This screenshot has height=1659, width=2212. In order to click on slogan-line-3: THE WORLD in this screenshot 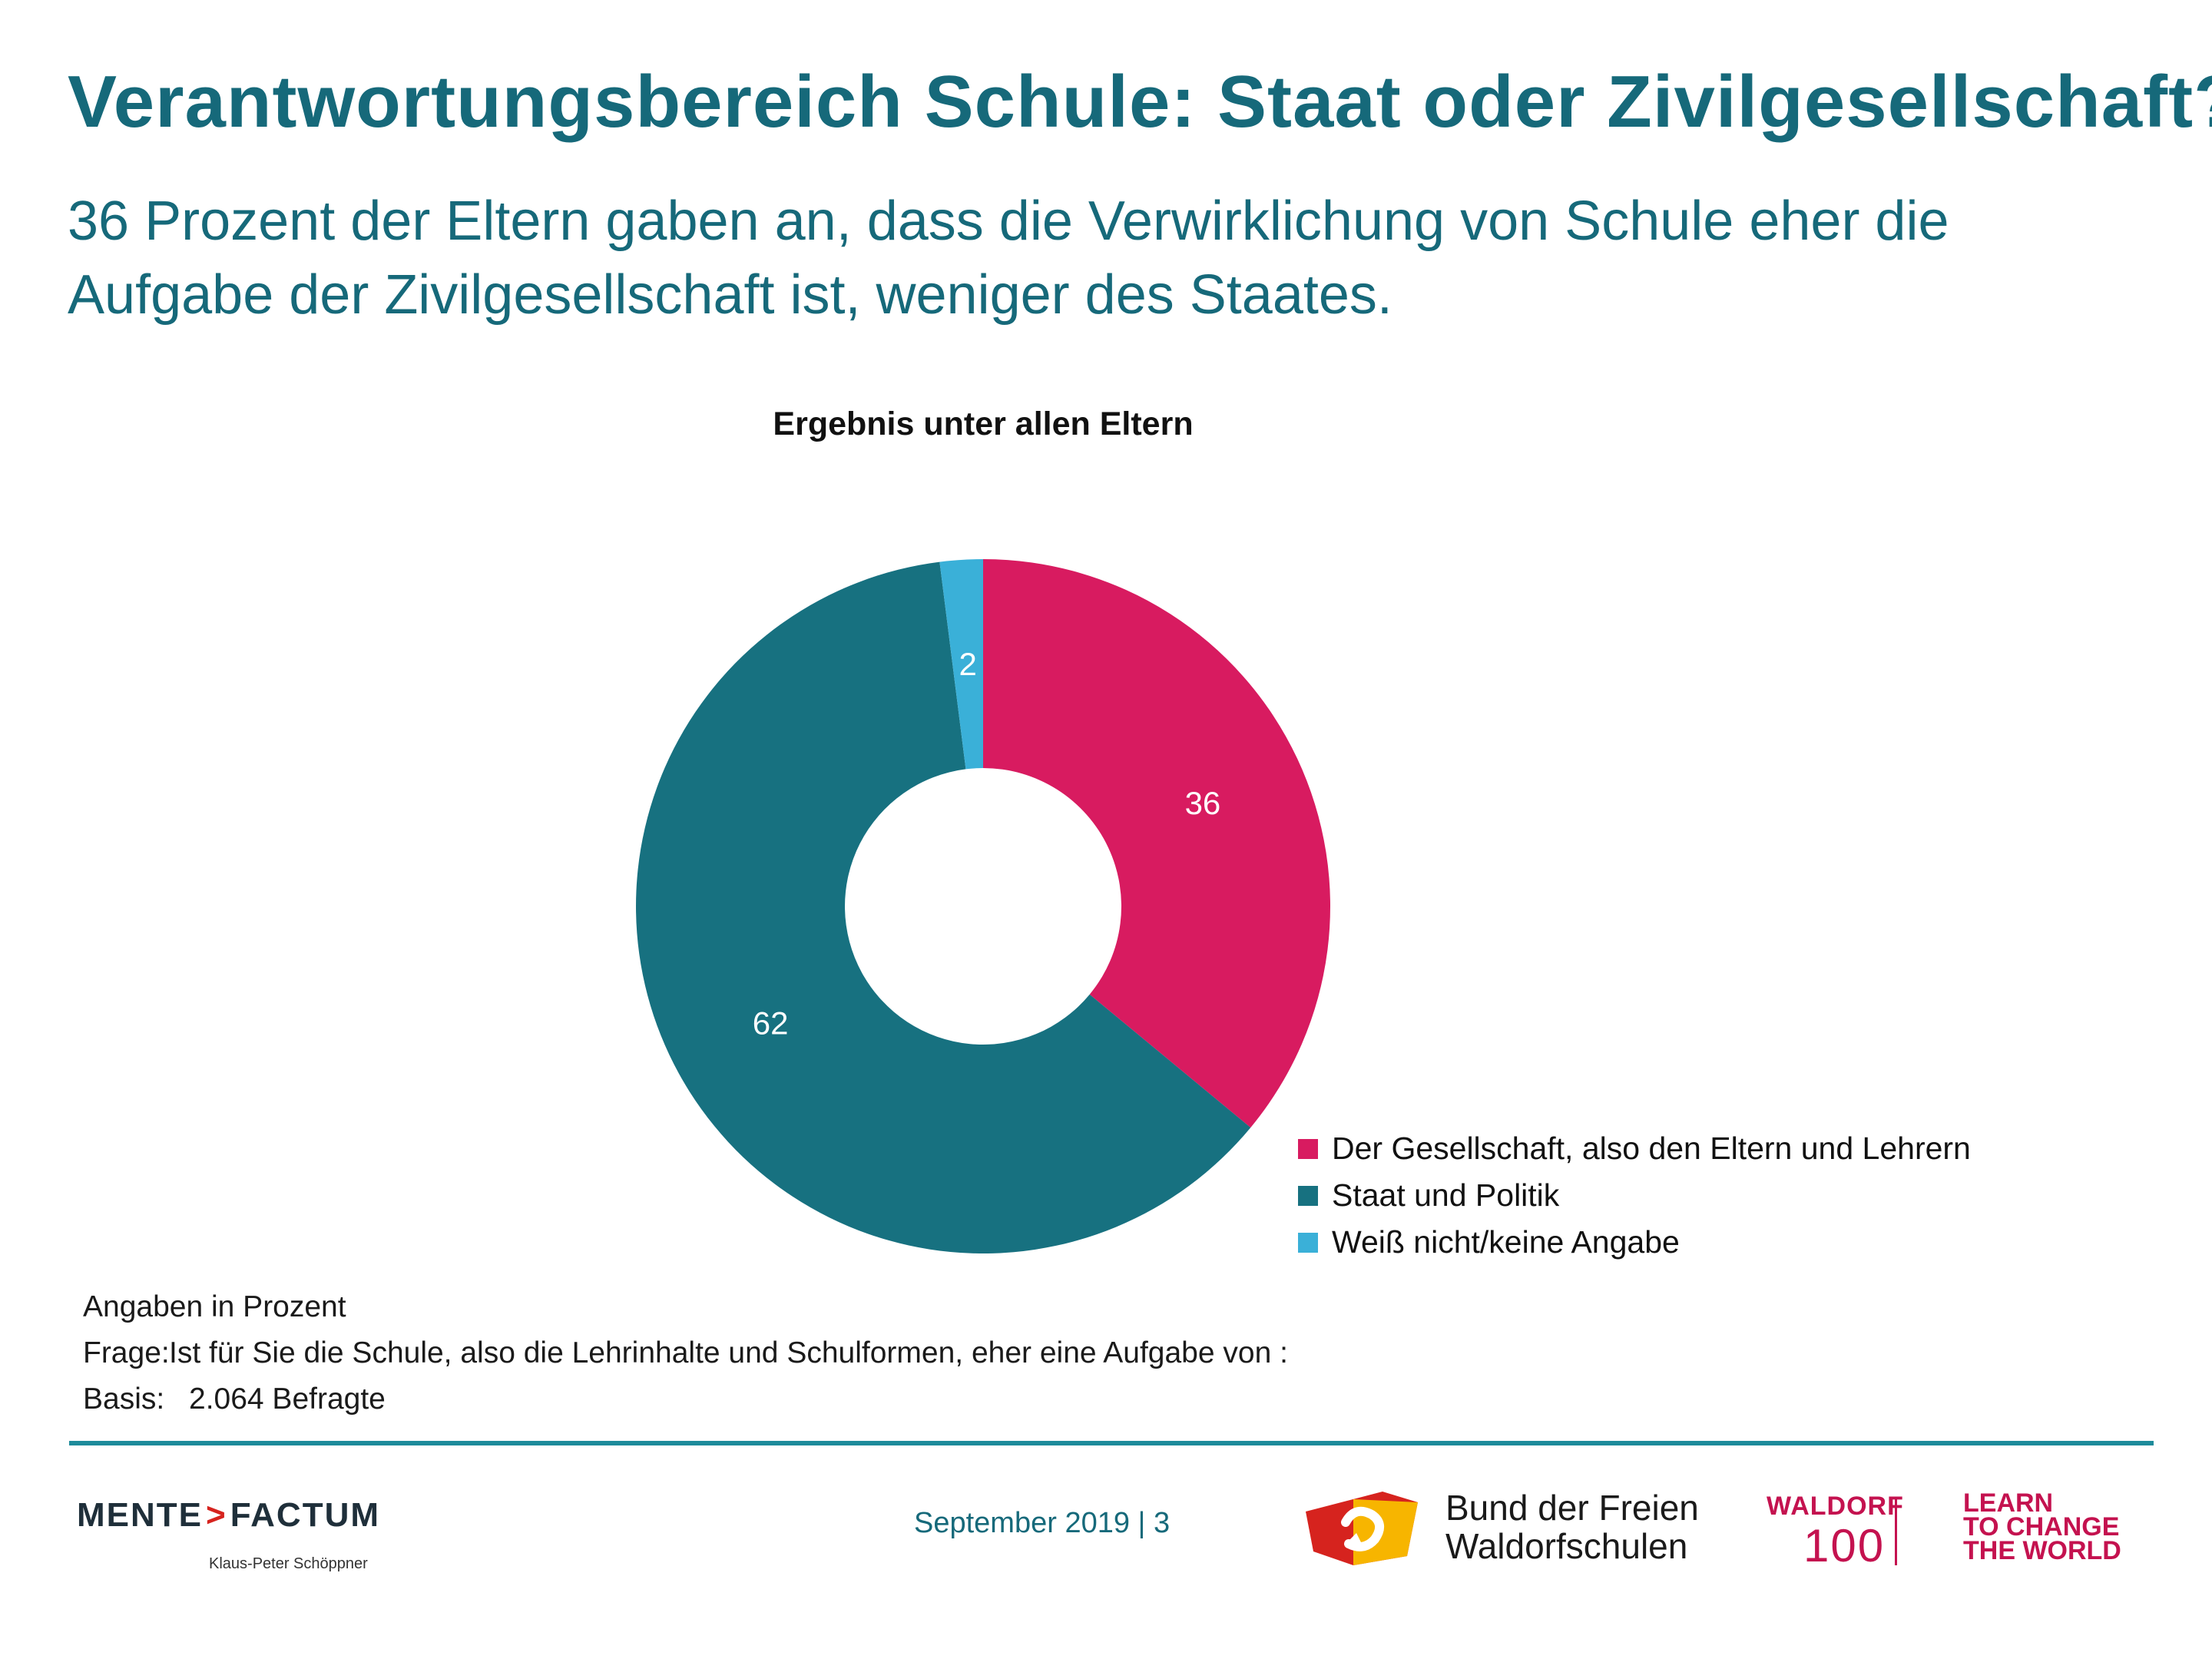, I will do `click(2042, 1551)`.